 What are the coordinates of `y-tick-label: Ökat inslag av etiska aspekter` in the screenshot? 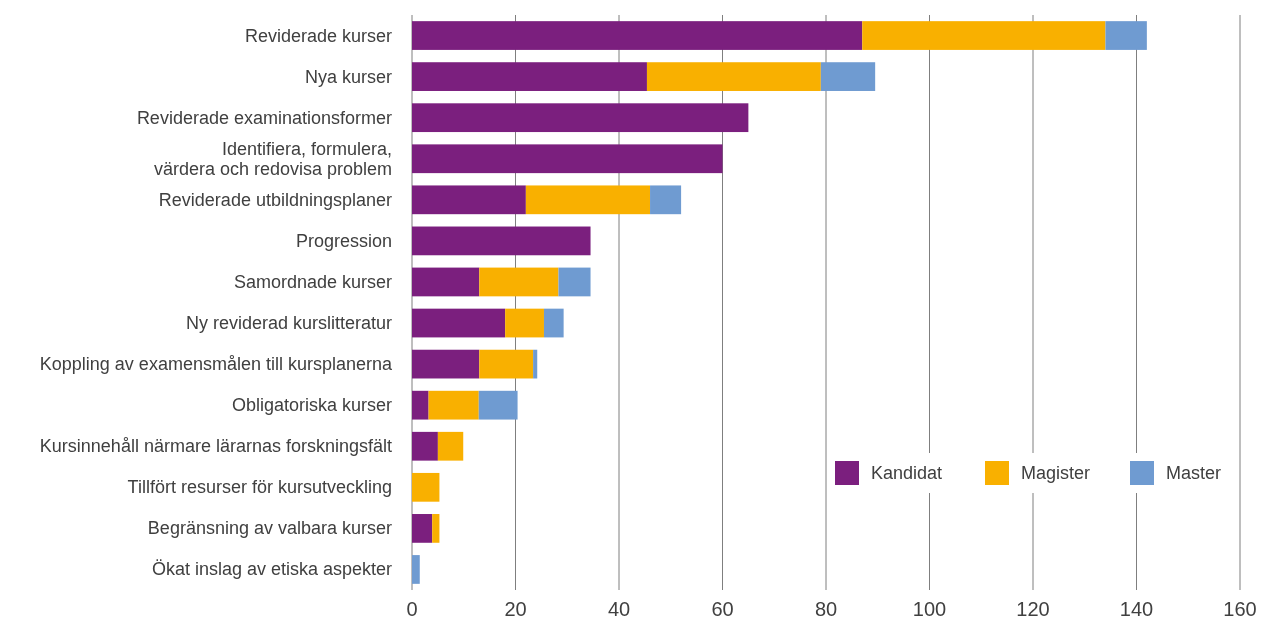 It's located at (271, 569).